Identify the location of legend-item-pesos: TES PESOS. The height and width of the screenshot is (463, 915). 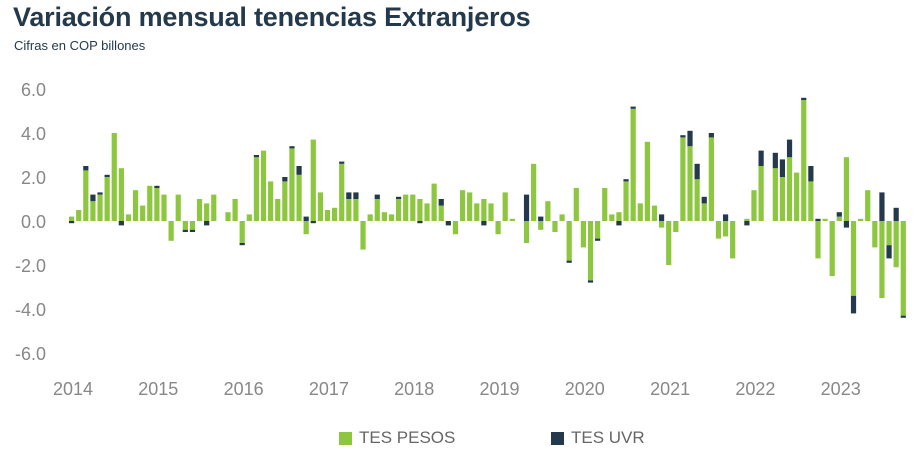
(397, 438).